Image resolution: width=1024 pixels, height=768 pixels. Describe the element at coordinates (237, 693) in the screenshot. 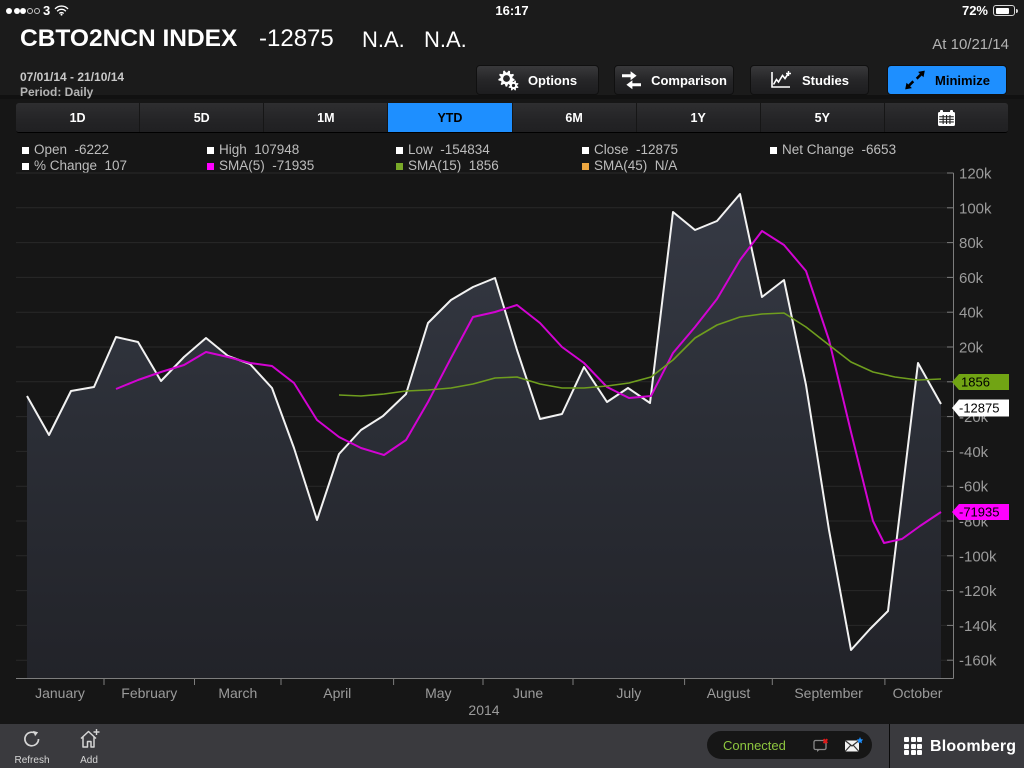

I see `svg-text: March` at that location.